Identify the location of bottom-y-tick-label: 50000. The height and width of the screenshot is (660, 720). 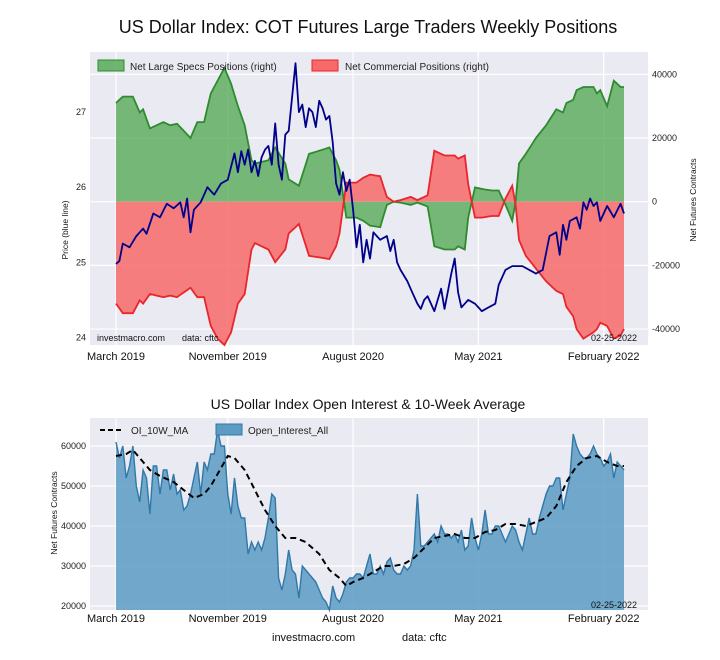
(73, 486).